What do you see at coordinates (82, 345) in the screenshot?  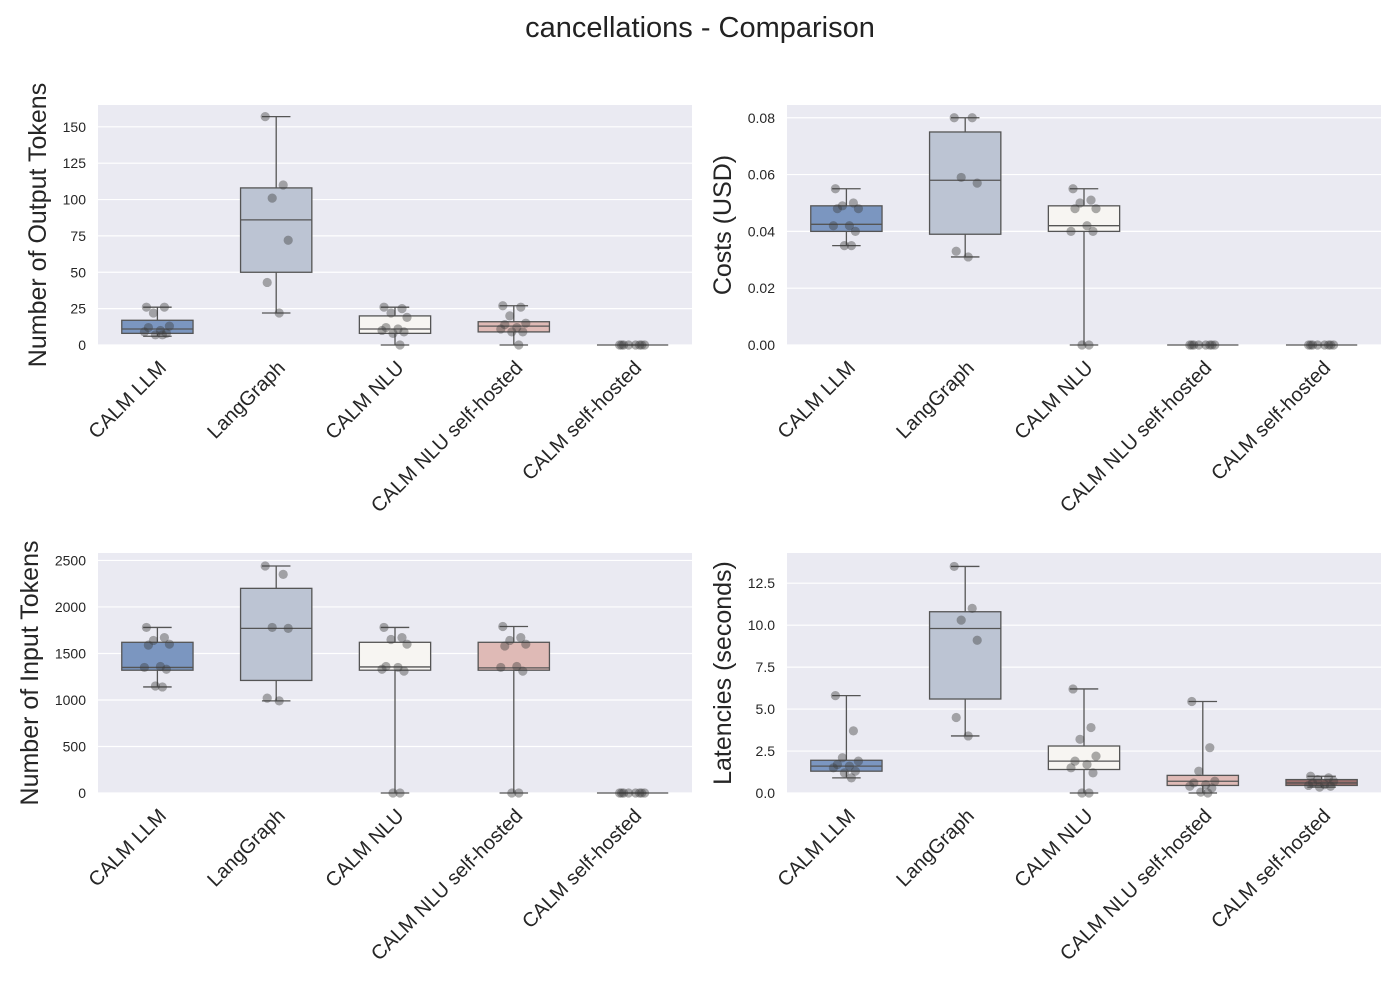 I see `y-tick-label: 0` at bounding box center [82, 345].